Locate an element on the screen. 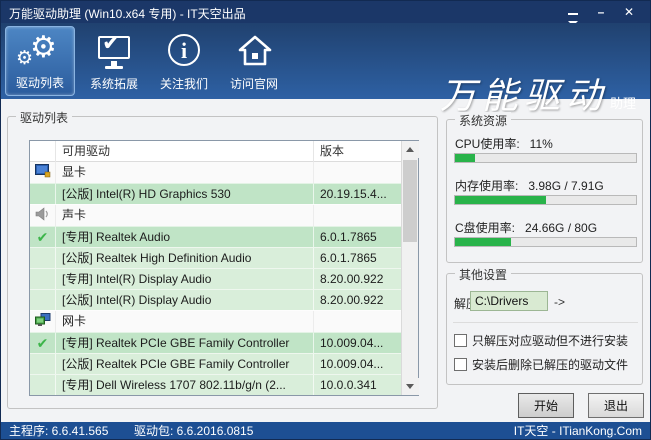  cdisk-usage-label: C盘使用率: 24.66G / 80G is located at coordinates (526, 228).